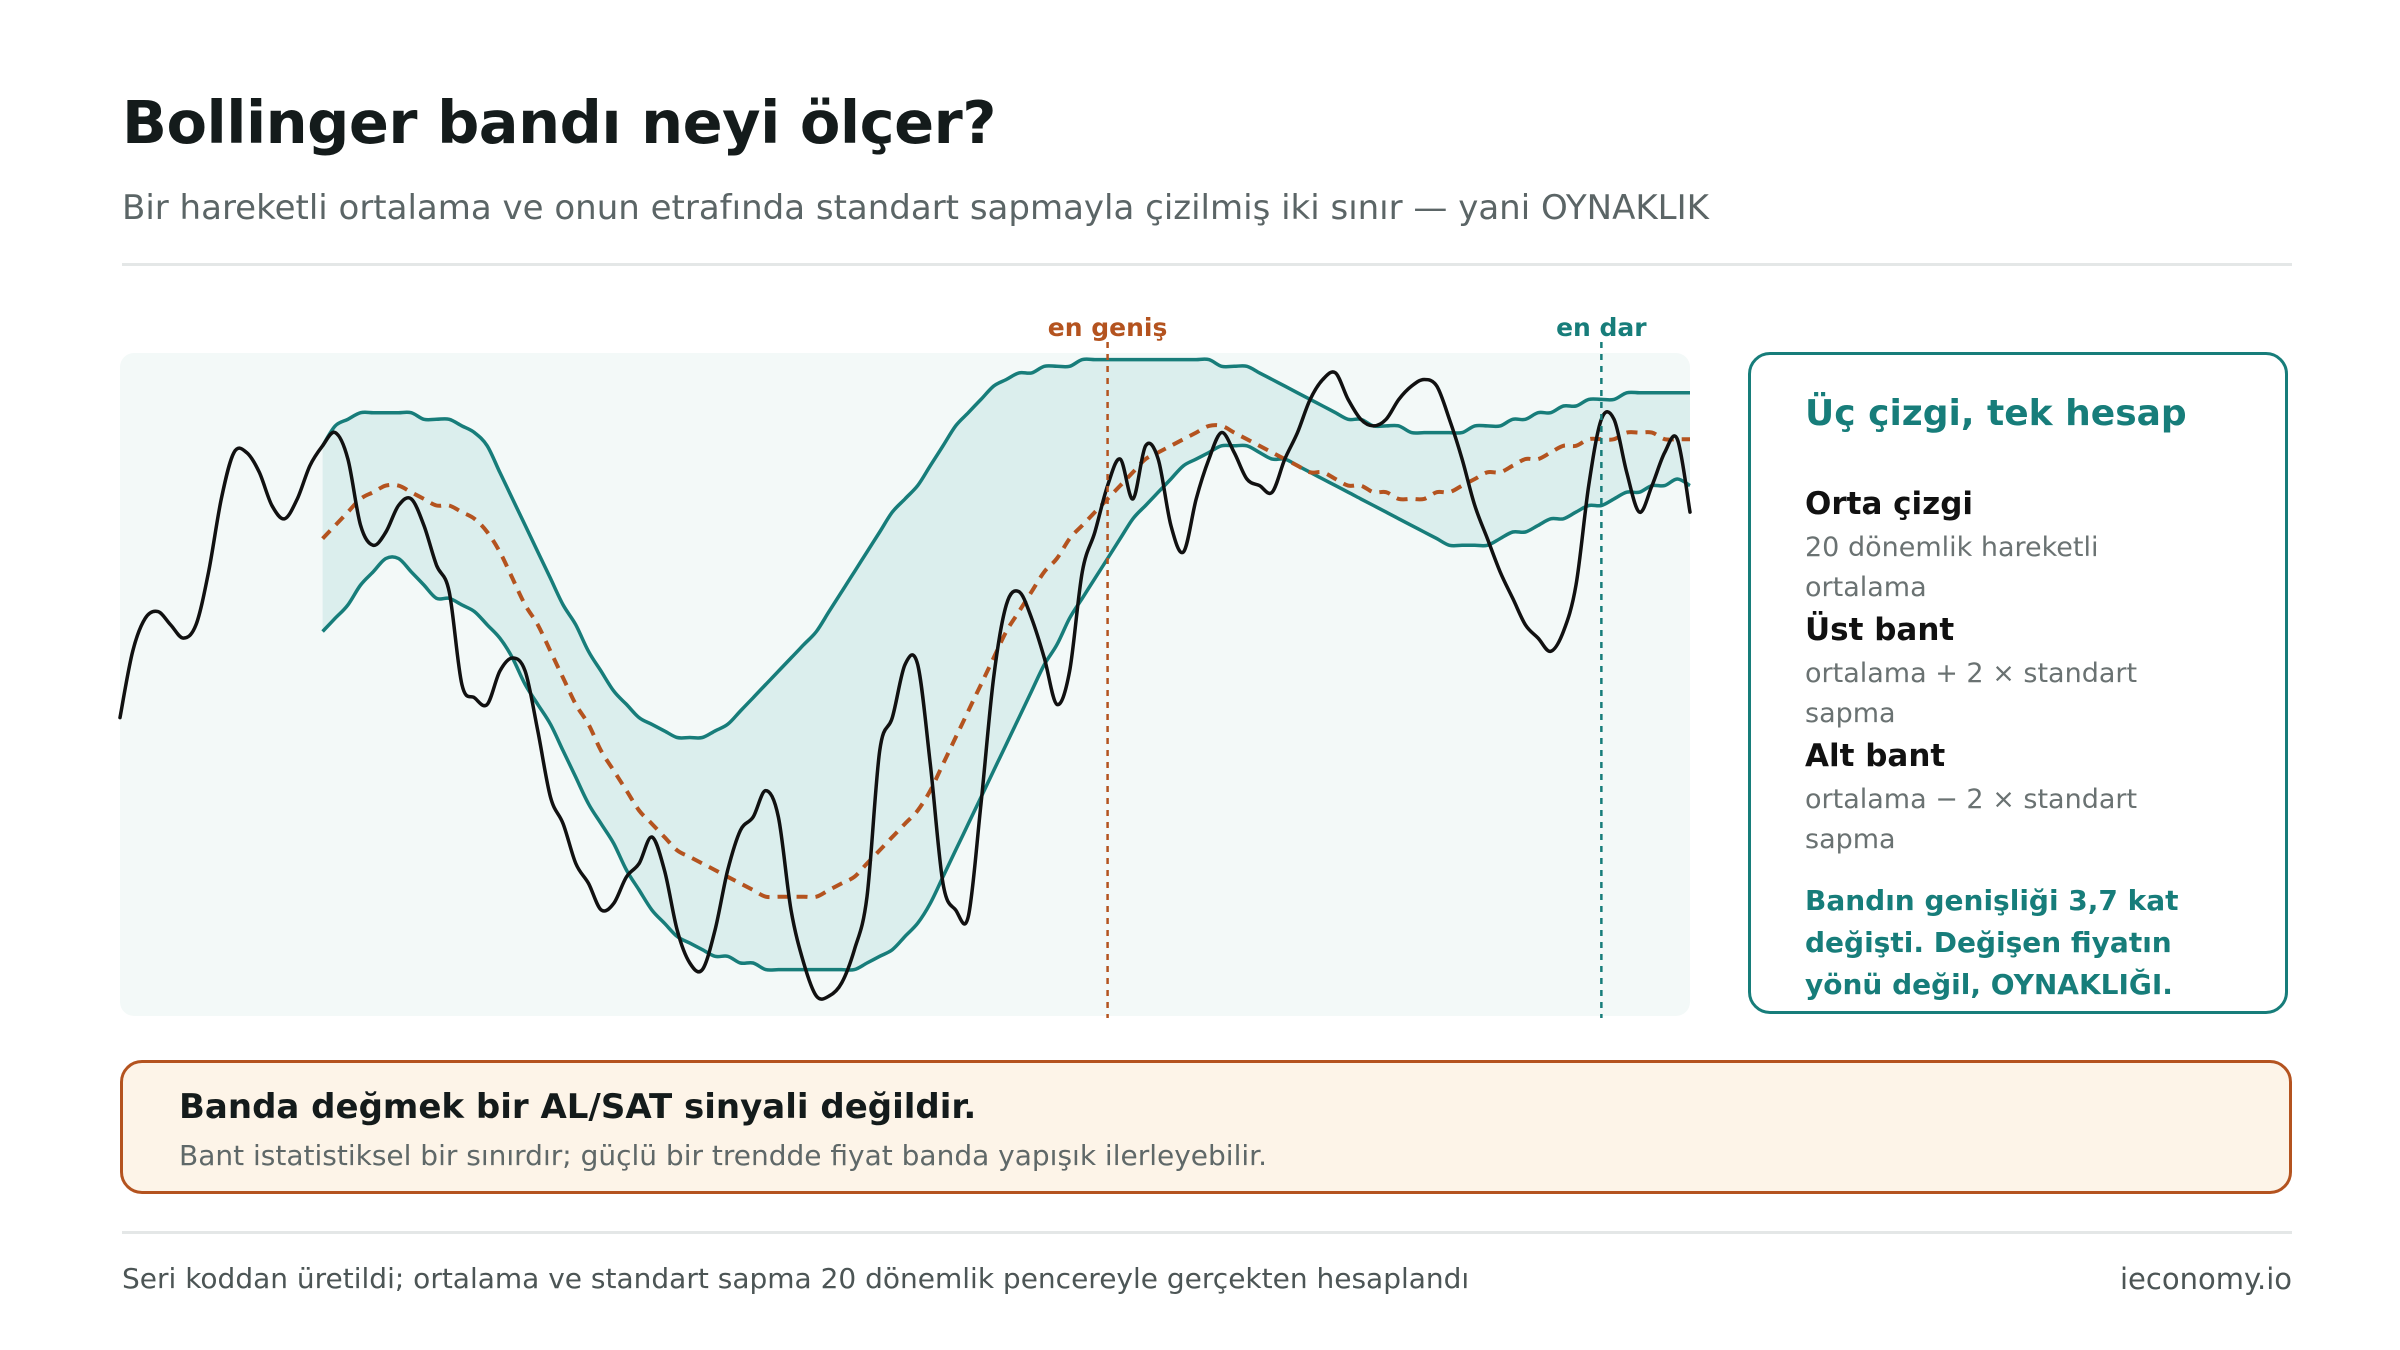 The width and height of the screenshot is (2400, 1350). I want to click on item-lower: Alt bant ortalama − 2 × standart sapma, so click(2018, 798).